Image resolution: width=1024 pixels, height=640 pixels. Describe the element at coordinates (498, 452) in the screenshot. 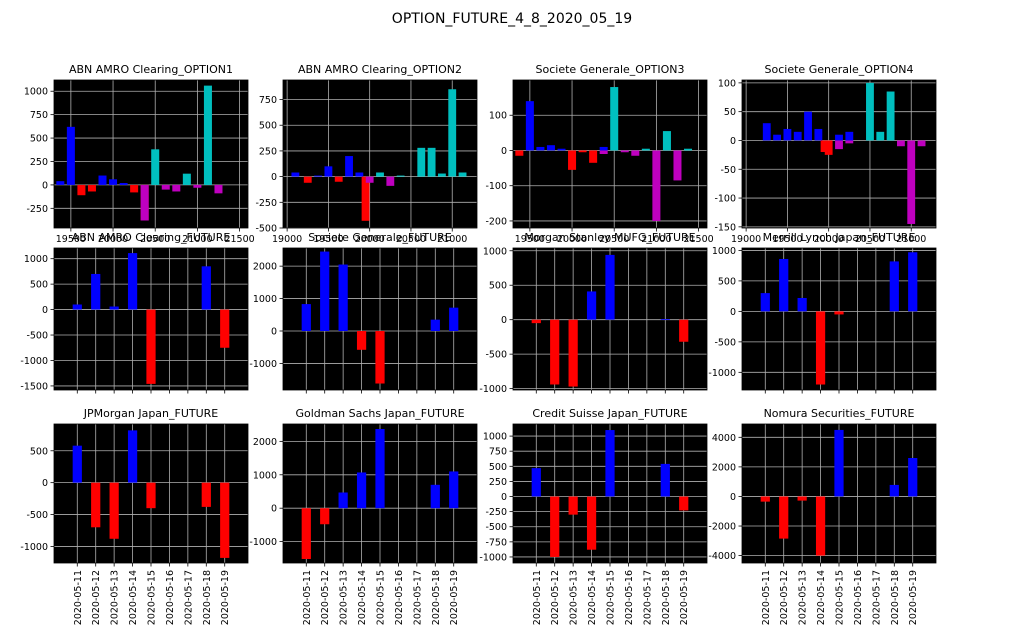

I see `y-tick-label: 750` at that location.